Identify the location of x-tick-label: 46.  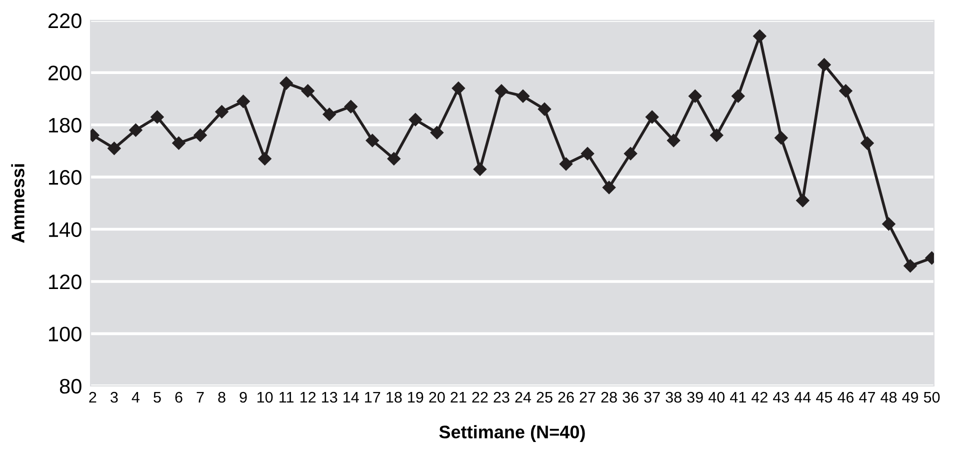
(846, 397).